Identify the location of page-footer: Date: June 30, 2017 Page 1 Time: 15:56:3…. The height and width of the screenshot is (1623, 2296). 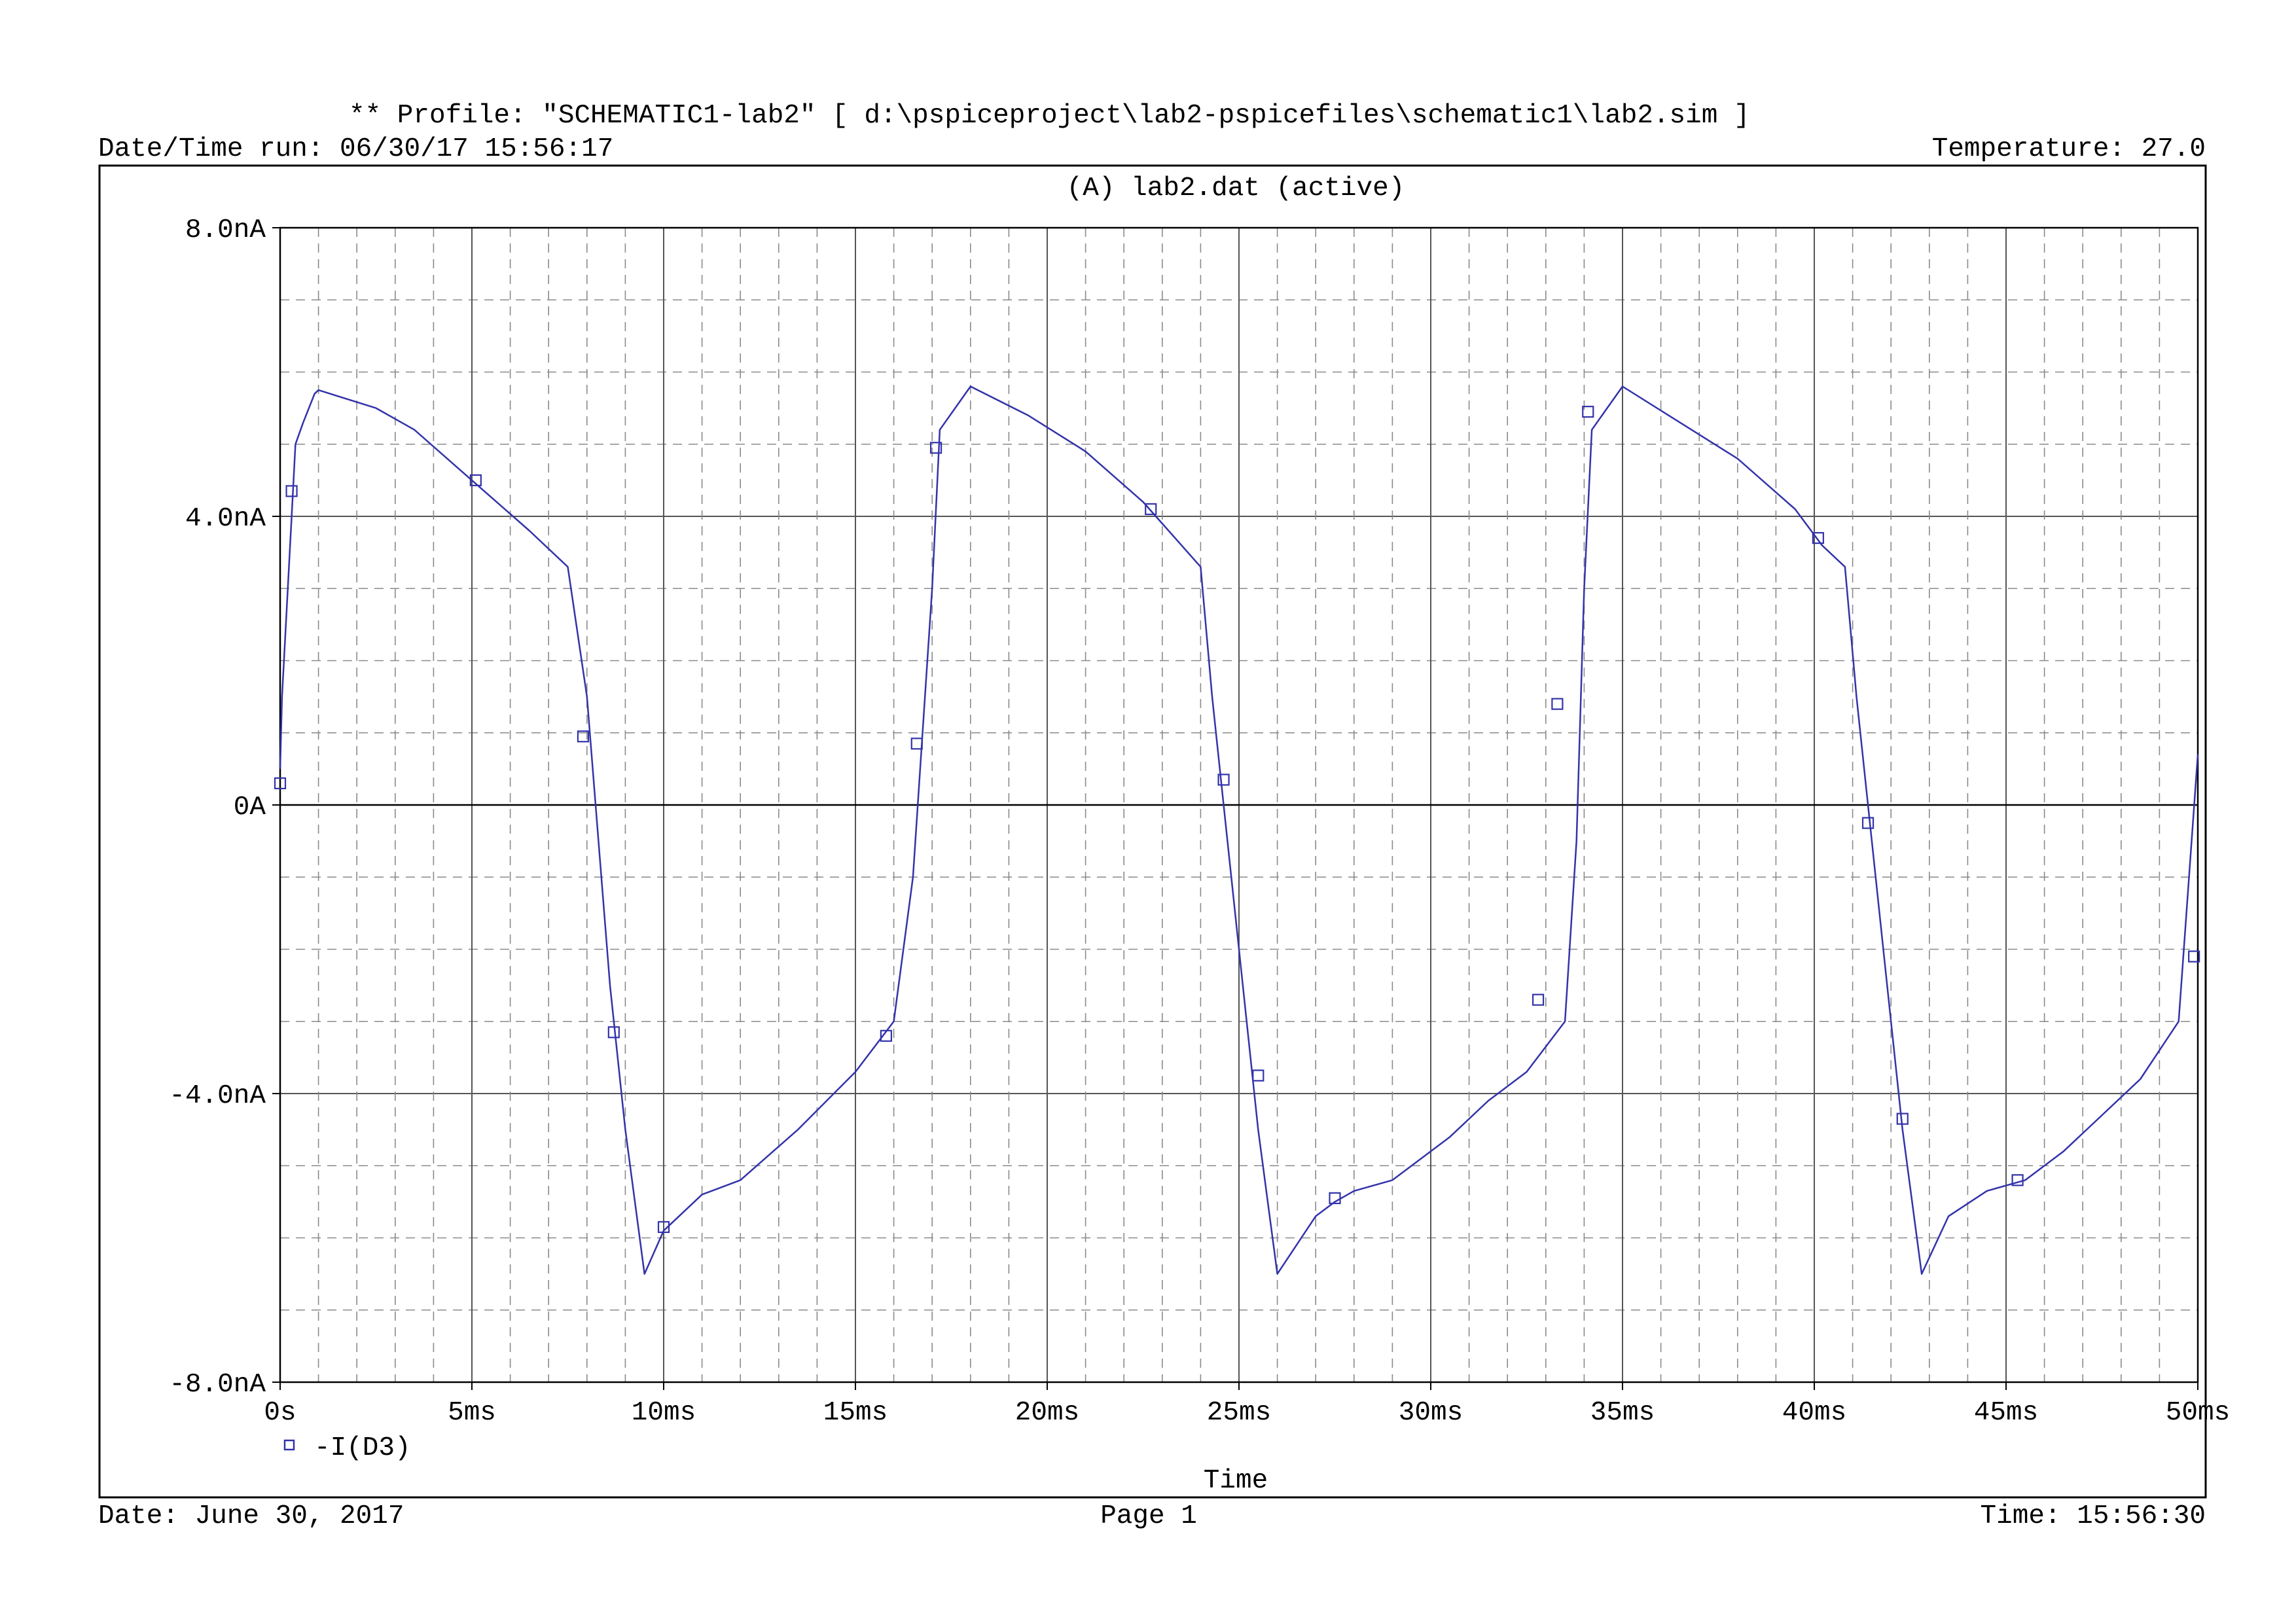
(1152, 1516).